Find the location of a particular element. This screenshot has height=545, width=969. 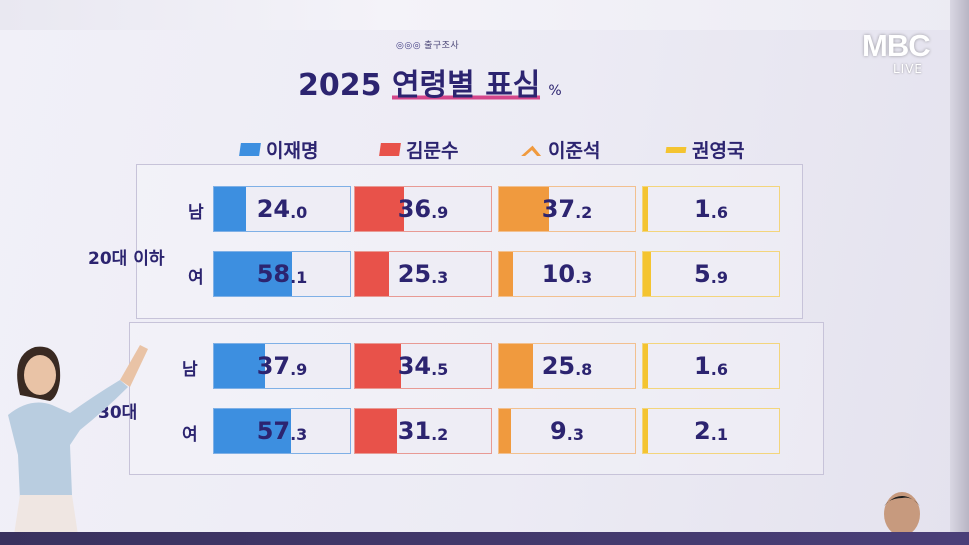

bar-value-label: 2.1 is located at coordinates (711, 431).